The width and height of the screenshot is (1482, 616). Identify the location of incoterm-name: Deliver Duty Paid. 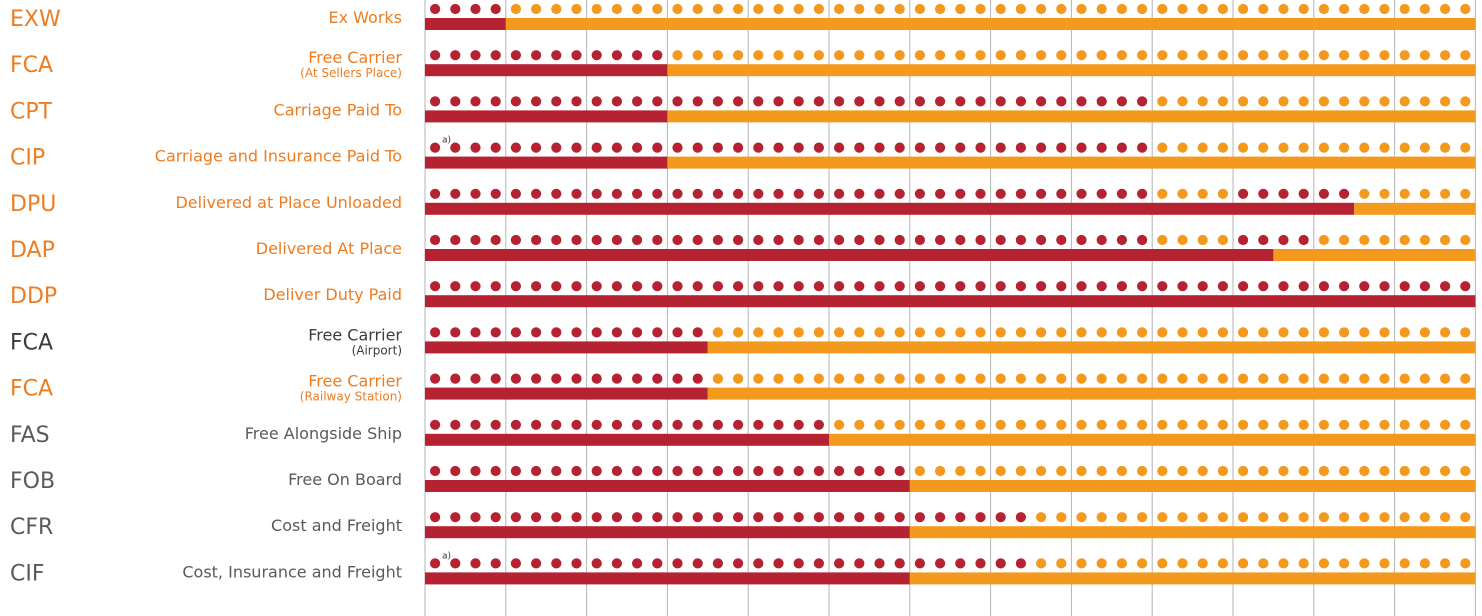
(332, 294).